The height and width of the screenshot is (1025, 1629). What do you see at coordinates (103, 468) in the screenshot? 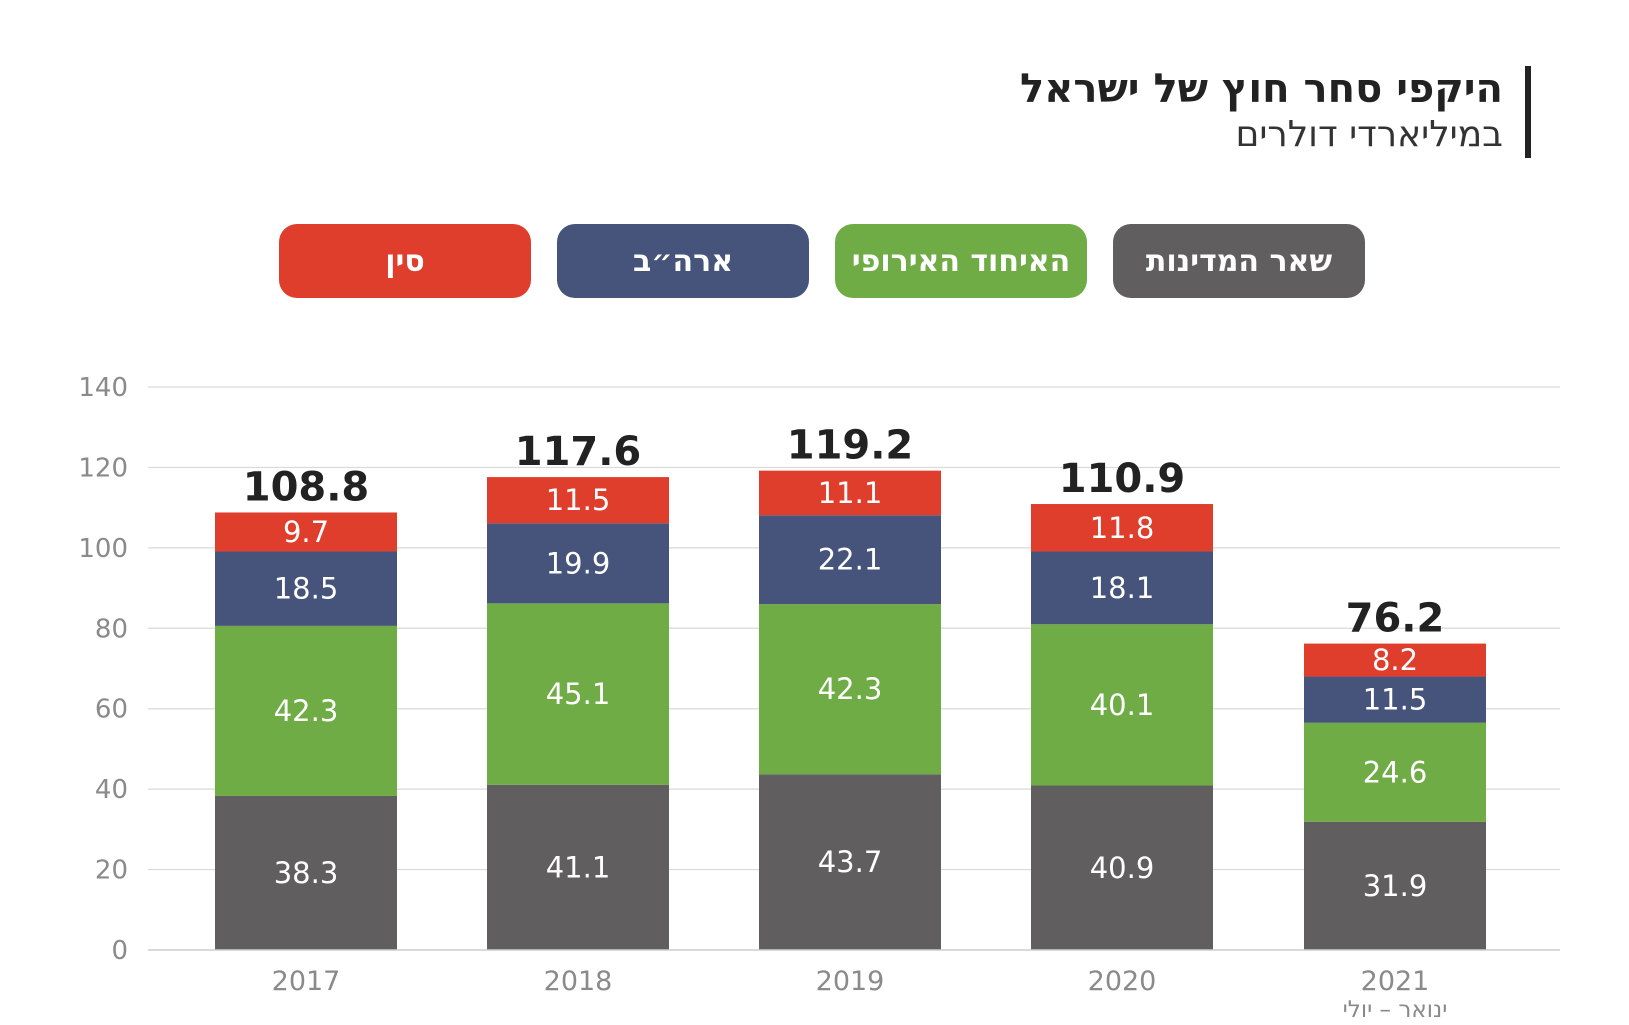
I see `y-tick-label: 120` at bounding box center [103, 468].